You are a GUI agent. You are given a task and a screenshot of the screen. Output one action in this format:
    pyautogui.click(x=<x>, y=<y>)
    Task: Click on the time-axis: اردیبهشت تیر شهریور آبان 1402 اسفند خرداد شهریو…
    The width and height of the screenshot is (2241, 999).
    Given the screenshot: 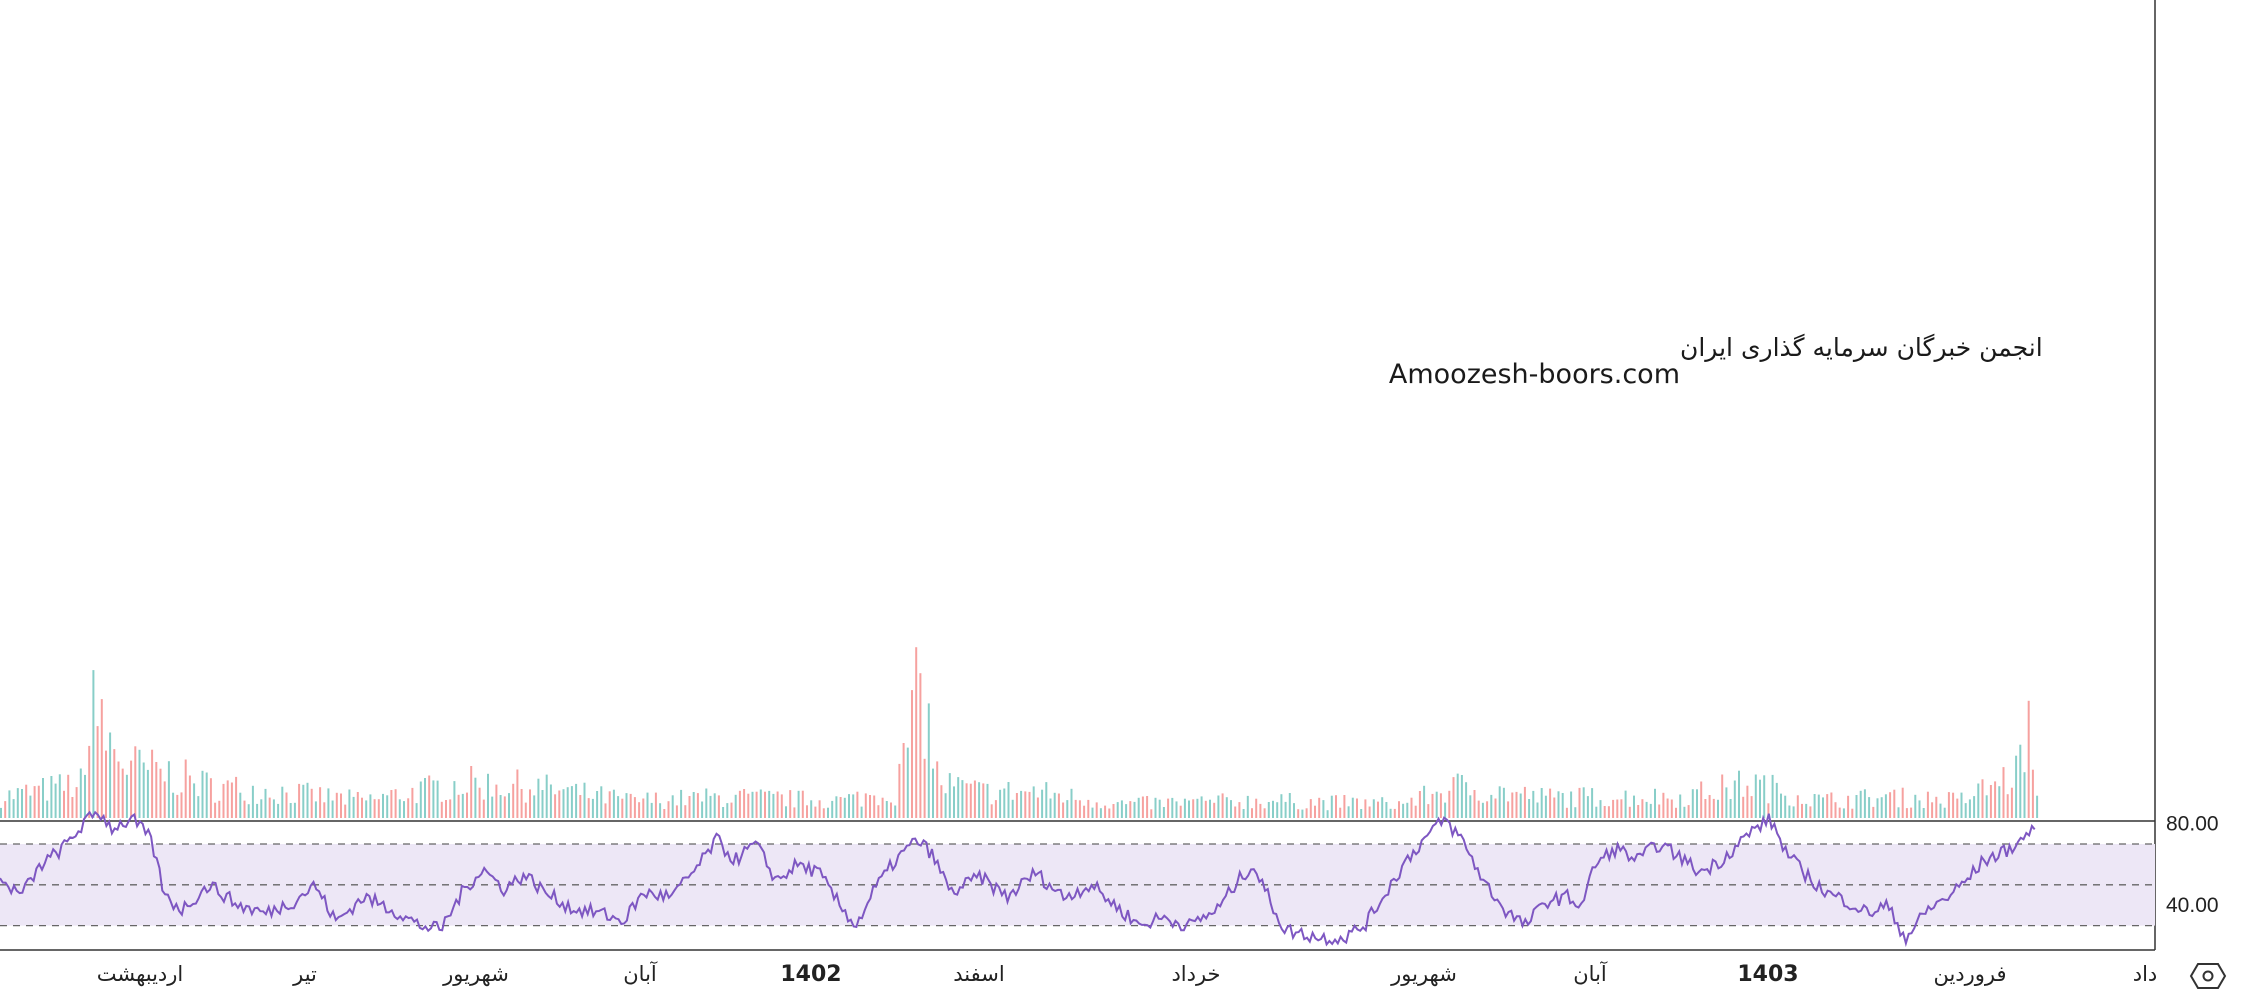 What is the action you would take?
    pyautogui.click(x=1127, y=974)
    